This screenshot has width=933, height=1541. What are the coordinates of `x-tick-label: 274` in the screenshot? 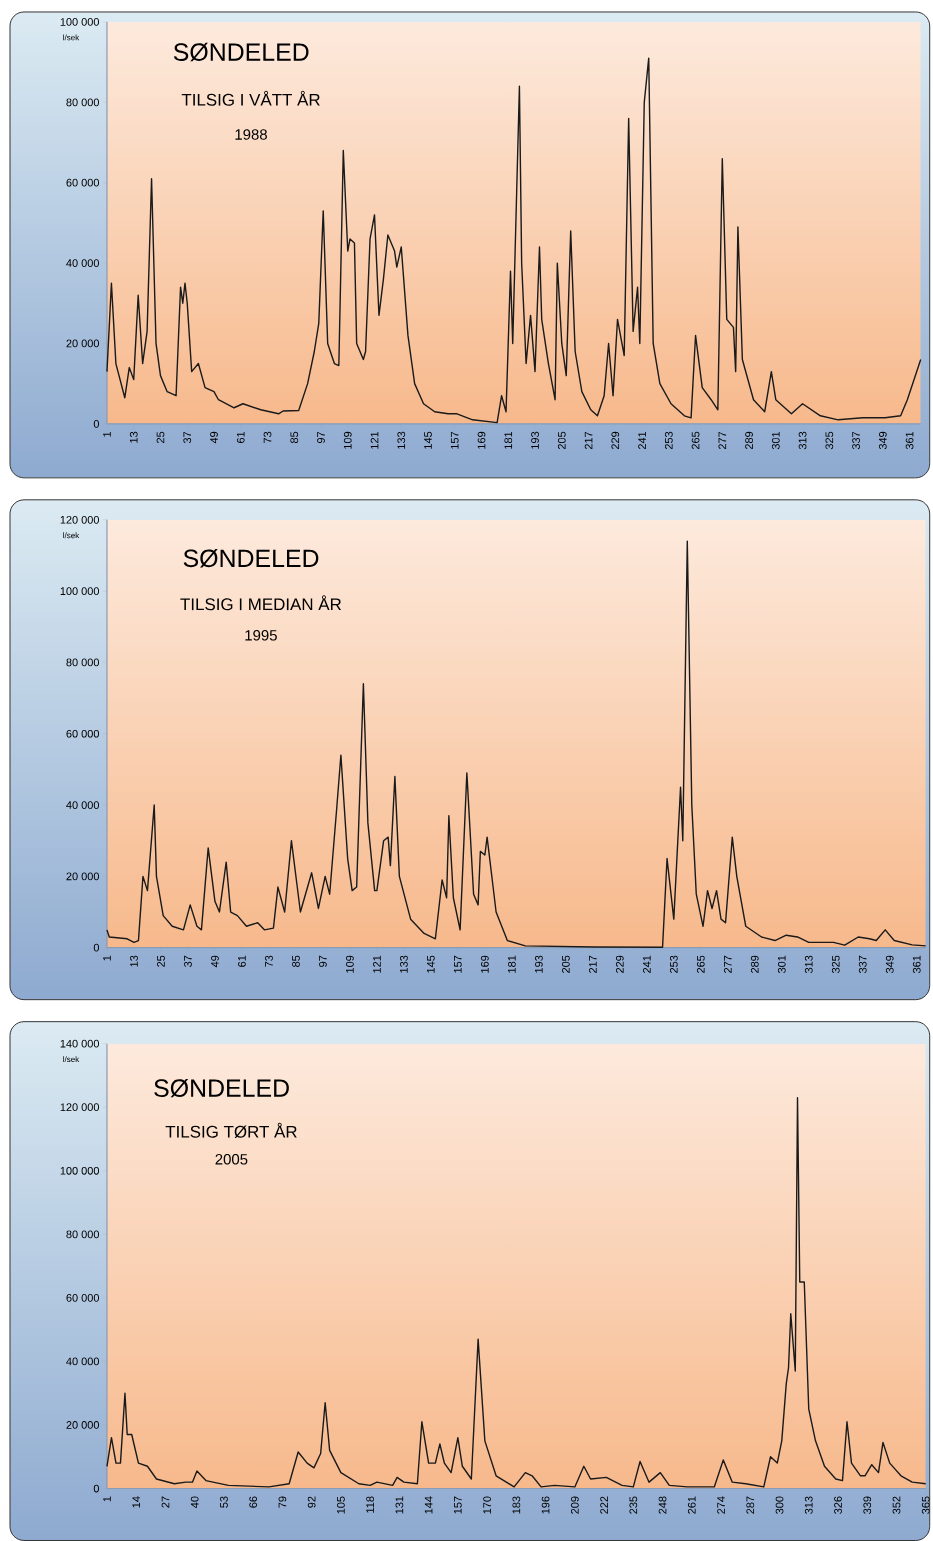 It's located at (721, 1505).